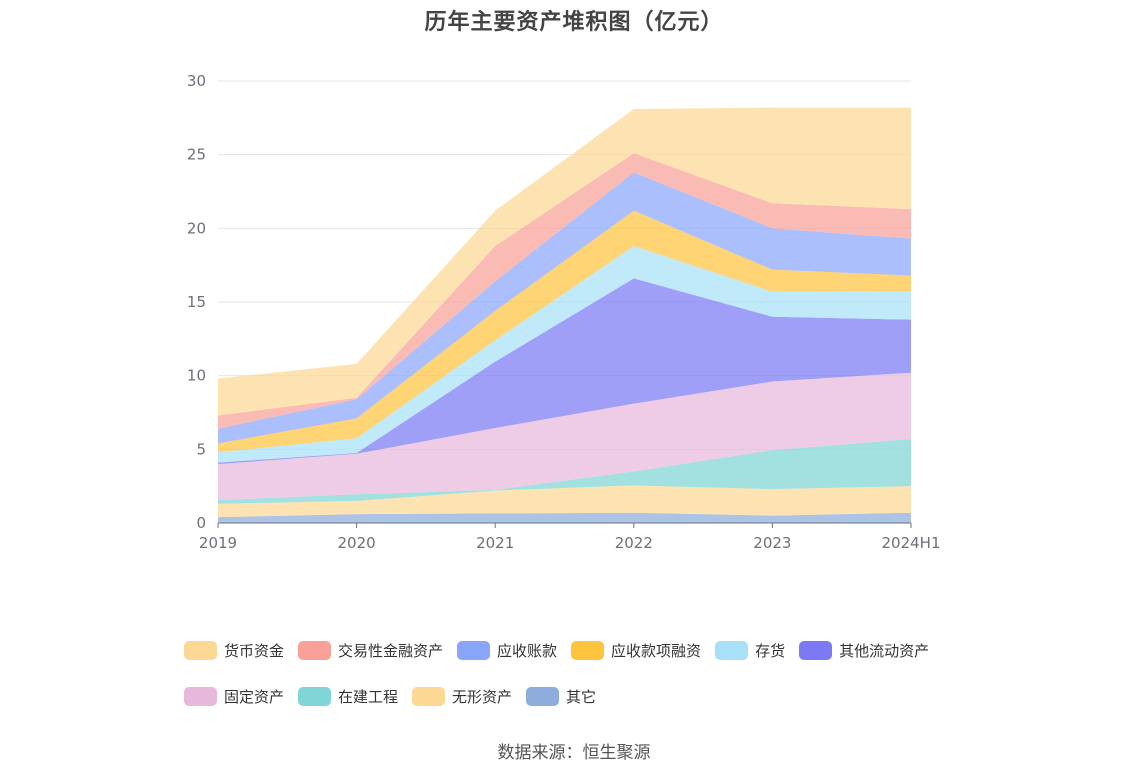 The height and width of the screenshot is (776, 1148). I want to click on y-tick-label: 30, so click(196, 81).